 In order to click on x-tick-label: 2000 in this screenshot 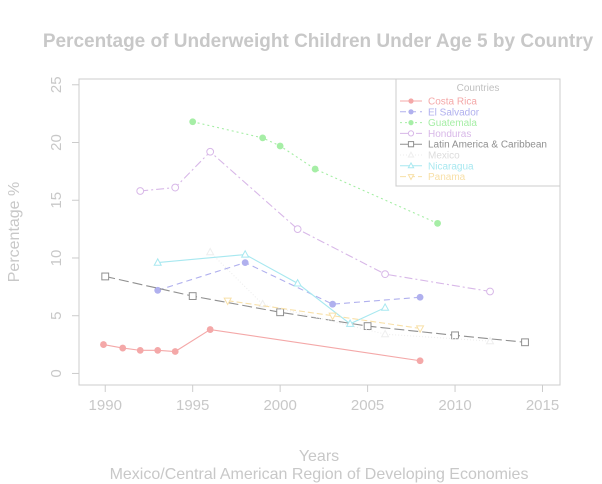, I will do `click(279, 405)`.